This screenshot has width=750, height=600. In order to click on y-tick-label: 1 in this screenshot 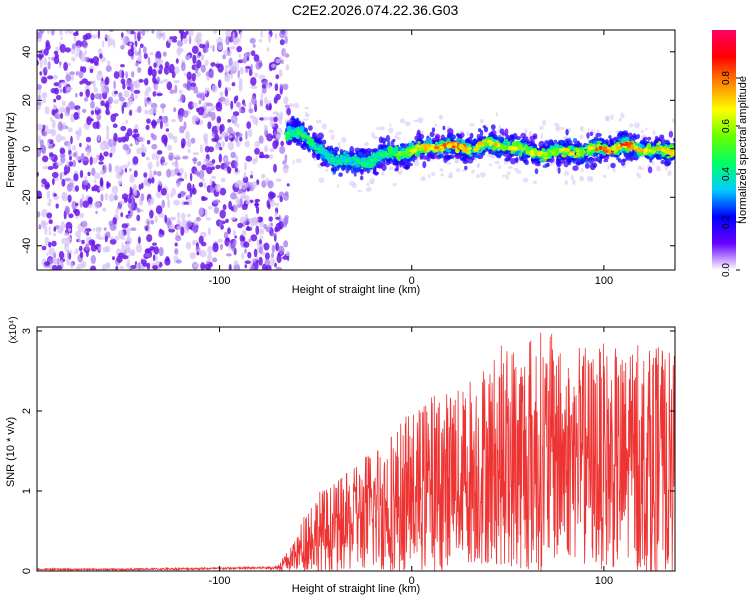, I will do `click(27, 491)`.